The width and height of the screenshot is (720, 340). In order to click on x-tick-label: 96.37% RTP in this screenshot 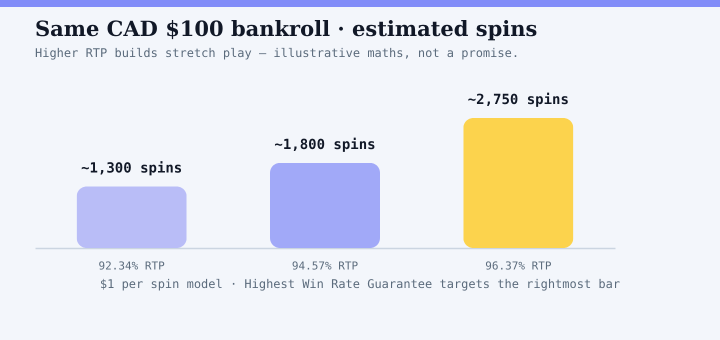, I will do `click(518, 266)`.